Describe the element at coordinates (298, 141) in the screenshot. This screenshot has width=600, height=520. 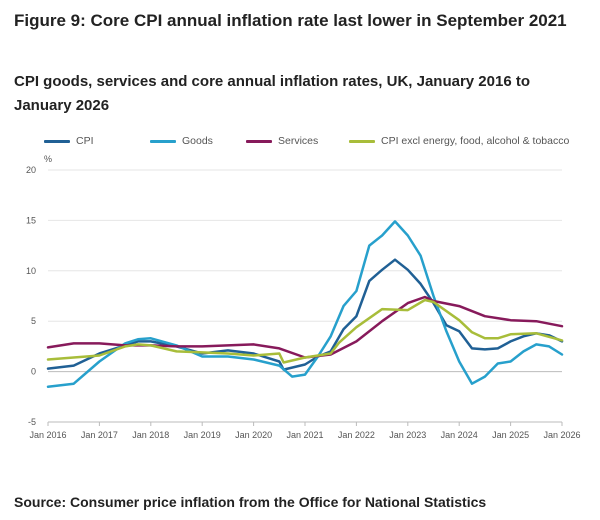
I see `legend-label-services: Services` at that location.